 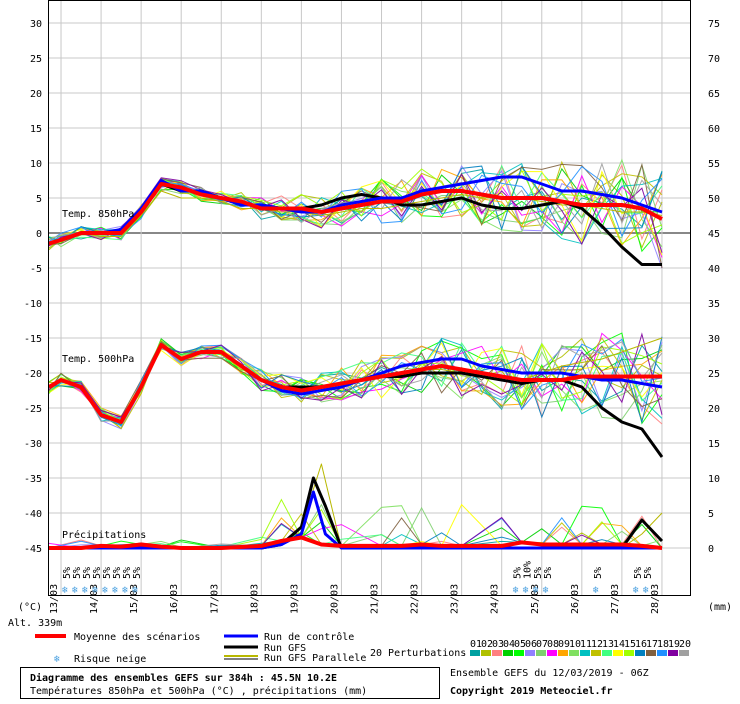 I want to click on right-tick-label: 0, so click(x=711, y=549).